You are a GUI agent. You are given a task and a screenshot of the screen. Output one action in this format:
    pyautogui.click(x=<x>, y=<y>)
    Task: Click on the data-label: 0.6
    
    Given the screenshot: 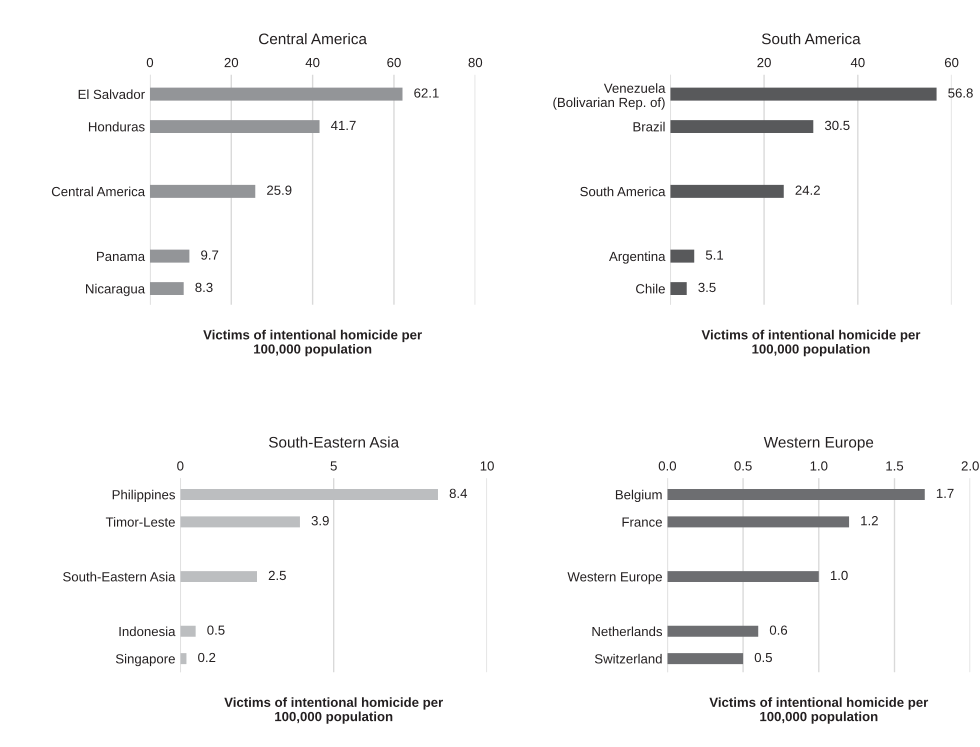 What is the action you would take?
    pyautogui.click(x=779, y=630)
    